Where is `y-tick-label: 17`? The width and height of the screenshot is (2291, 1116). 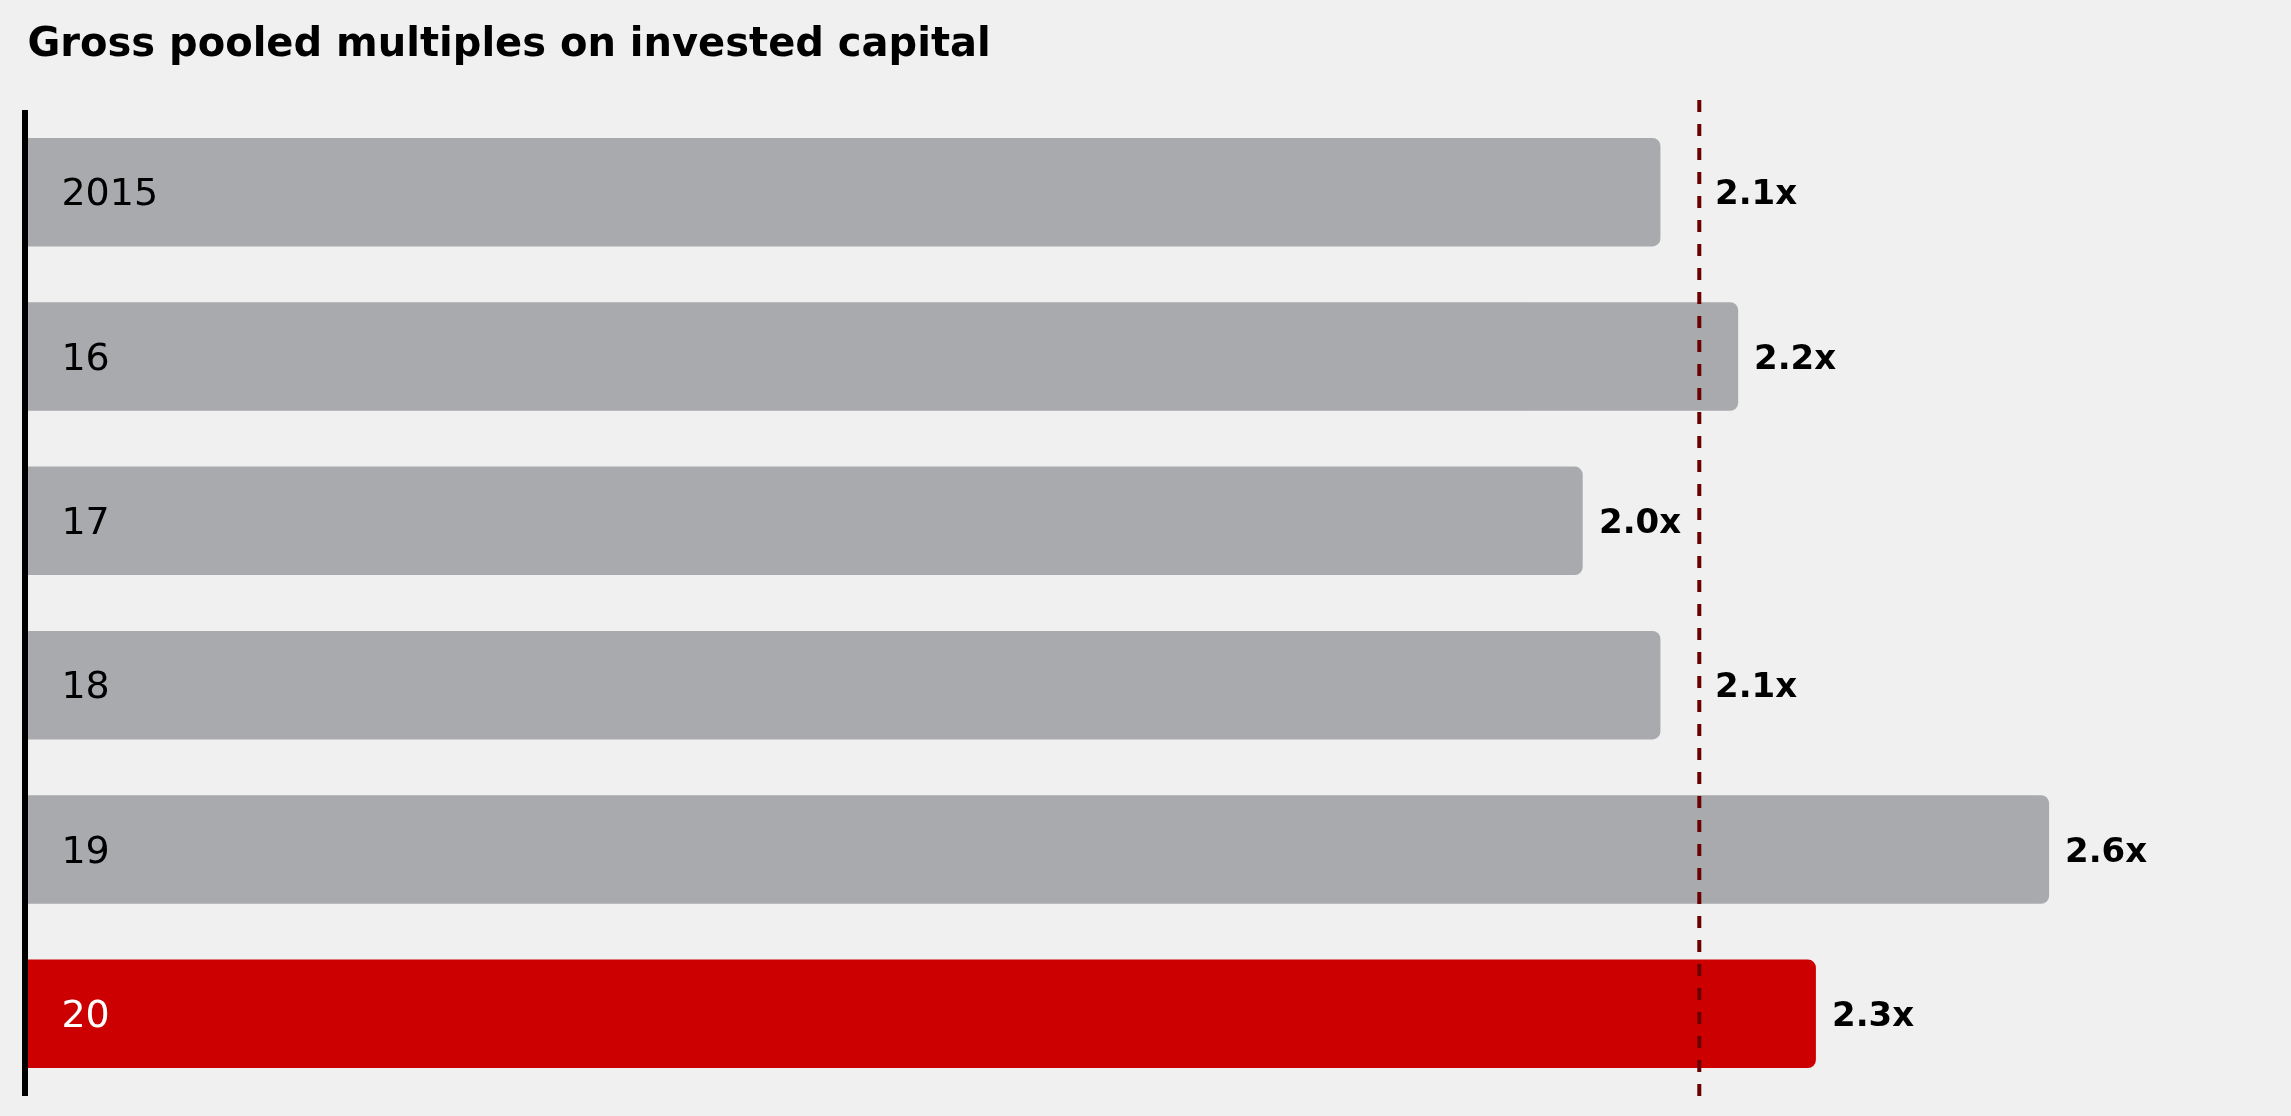
y-tick-label: 17 is located at coordinates (66, 521).